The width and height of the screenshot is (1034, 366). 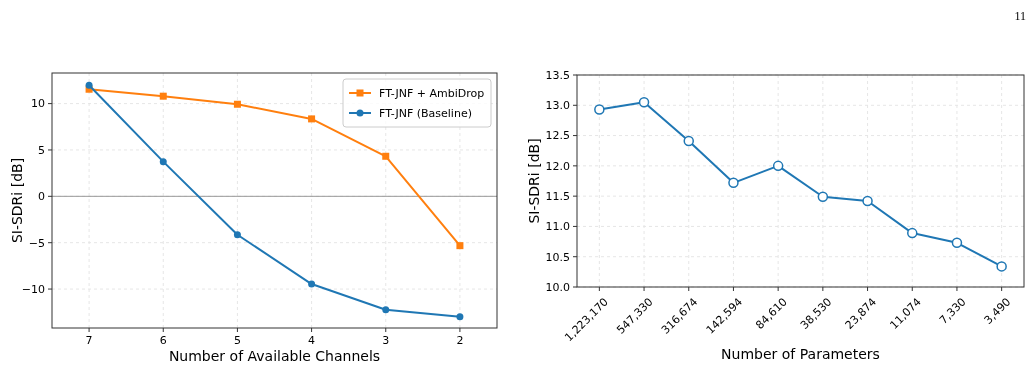 What do you see at coordinates (312, 340) in the screenshot?
I see `x-tick-label: 4` at bounding box center [312, 340].